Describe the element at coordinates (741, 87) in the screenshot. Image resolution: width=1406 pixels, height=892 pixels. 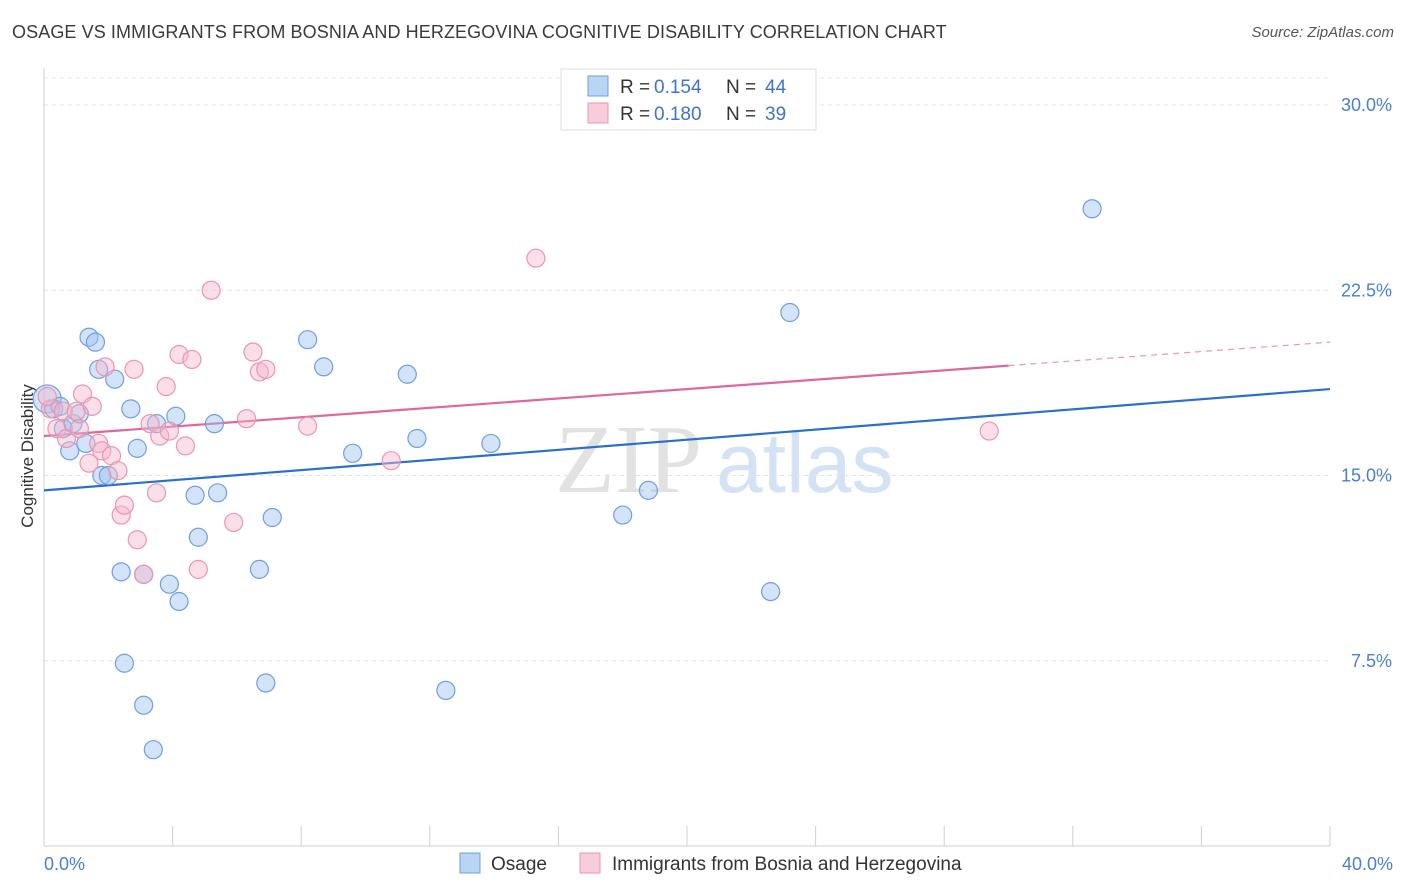
I see `legend-n-label-osage: N =` at that location.